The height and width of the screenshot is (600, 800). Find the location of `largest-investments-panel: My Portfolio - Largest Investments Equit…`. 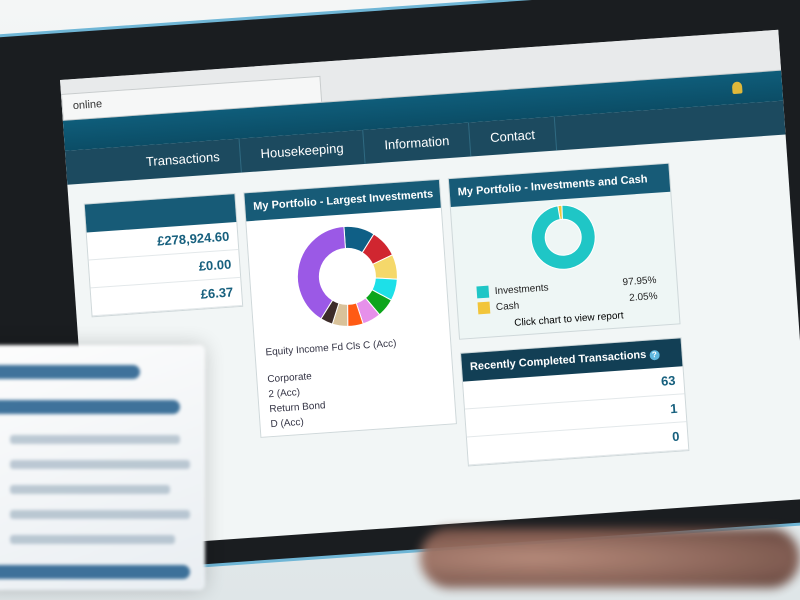

largest-investments-panel: My Portfolio - Largest Investments Equit… is located at coordinates (350, 308).